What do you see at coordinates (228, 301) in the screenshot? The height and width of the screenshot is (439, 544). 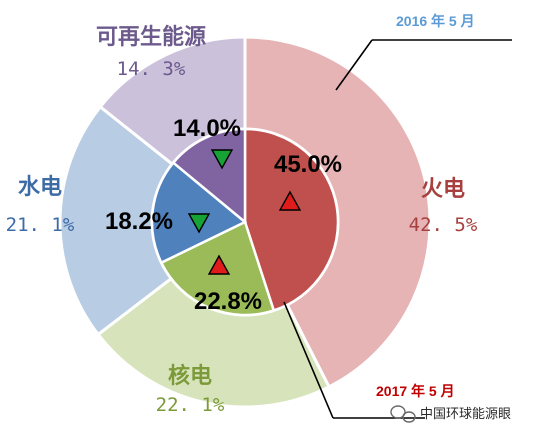 I see `inner-value-label-2: 22.8%` at bounding box center [228, 301].